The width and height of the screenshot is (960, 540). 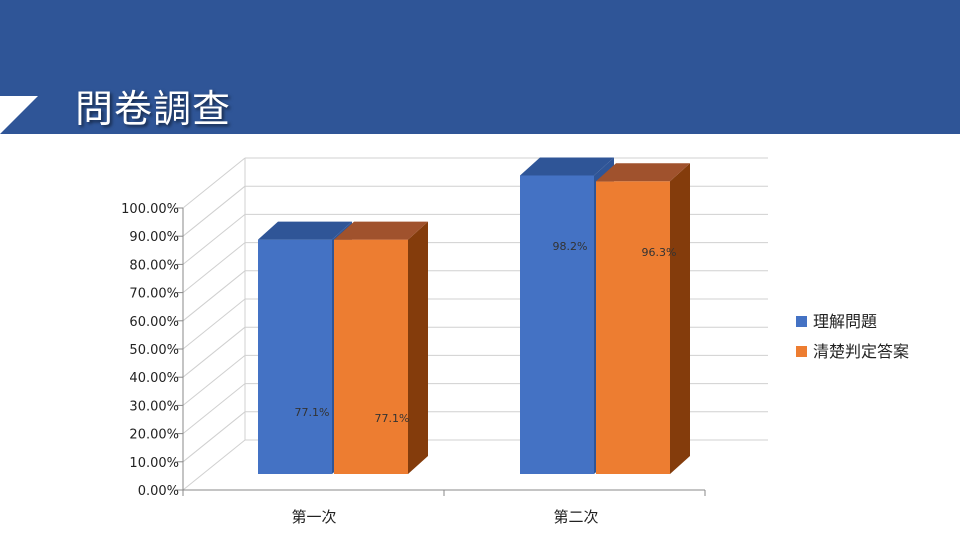 I want to click on y-tick-label: 60.00%, so click(x=154, y=322).